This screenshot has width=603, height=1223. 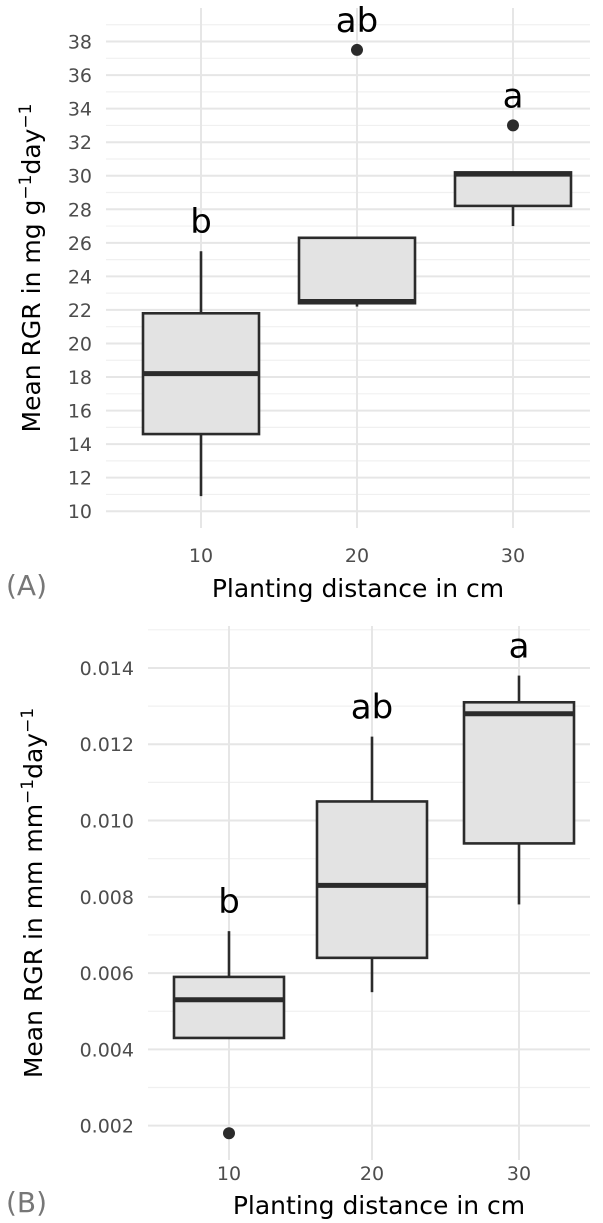 I want to click on y-tick-label: 30, so click(x=80, y=177).